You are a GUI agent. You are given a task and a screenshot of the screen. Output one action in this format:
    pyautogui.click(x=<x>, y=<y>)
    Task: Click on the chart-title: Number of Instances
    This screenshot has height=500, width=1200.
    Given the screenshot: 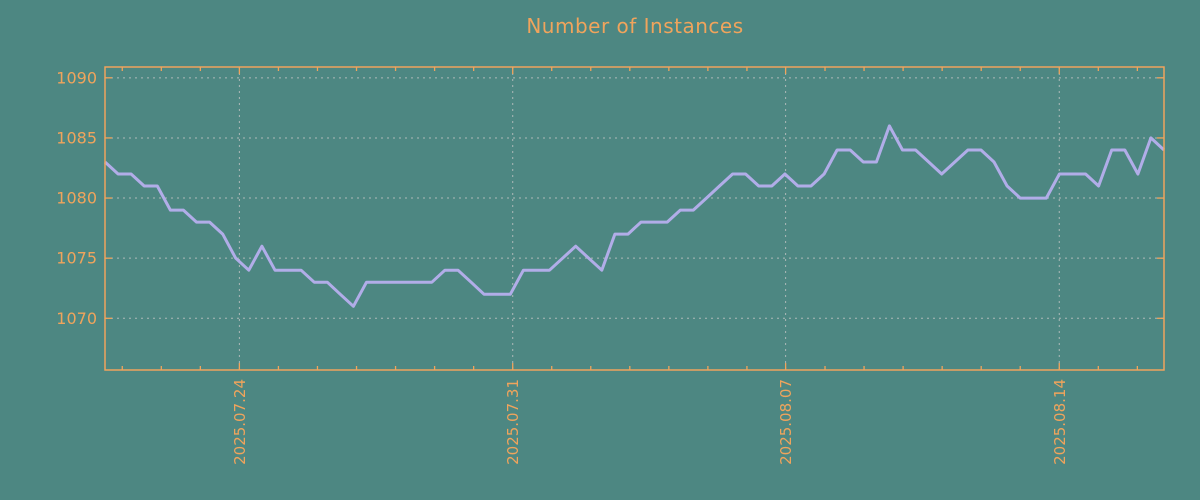 What is the action you would take?
    pyautogui.click(x=635, y=26)
    